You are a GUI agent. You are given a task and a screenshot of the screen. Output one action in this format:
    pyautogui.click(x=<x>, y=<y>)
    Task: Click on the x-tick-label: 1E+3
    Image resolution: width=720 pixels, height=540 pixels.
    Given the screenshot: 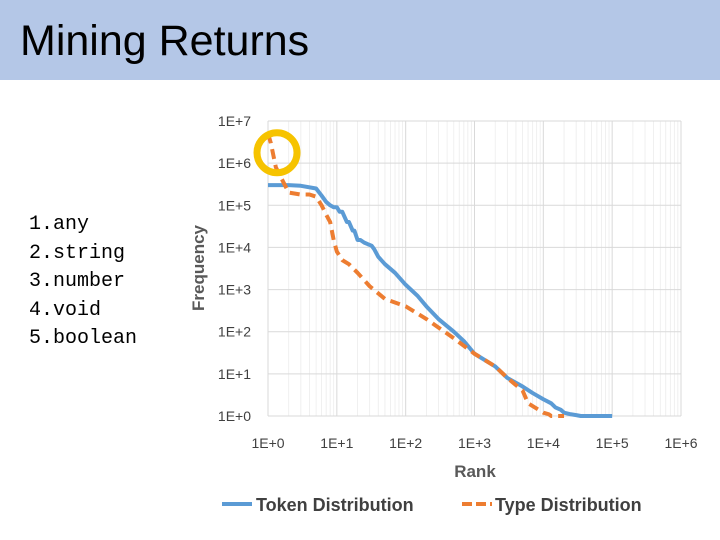 What is the action you would take?
    pyautogui.click(x=474, y=443)
    